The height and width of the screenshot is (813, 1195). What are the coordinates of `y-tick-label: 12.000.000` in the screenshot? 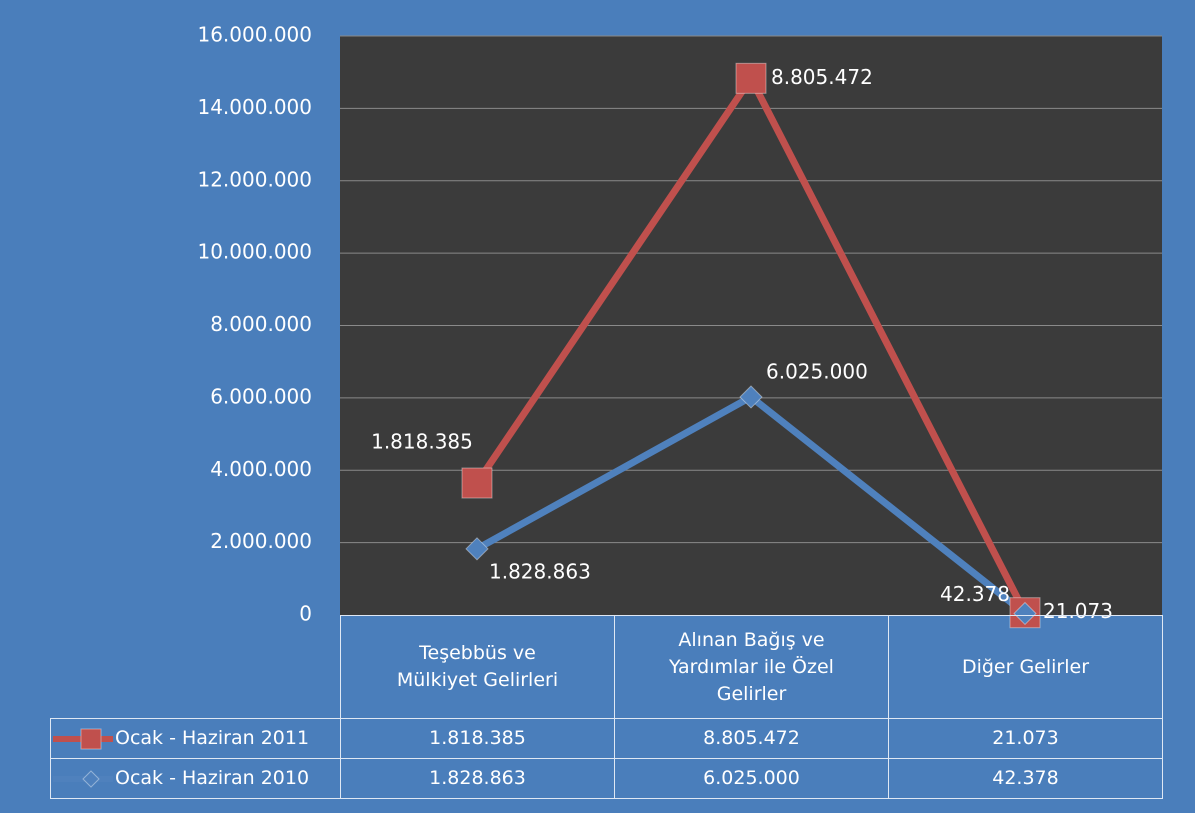 It's located at (254, 179).